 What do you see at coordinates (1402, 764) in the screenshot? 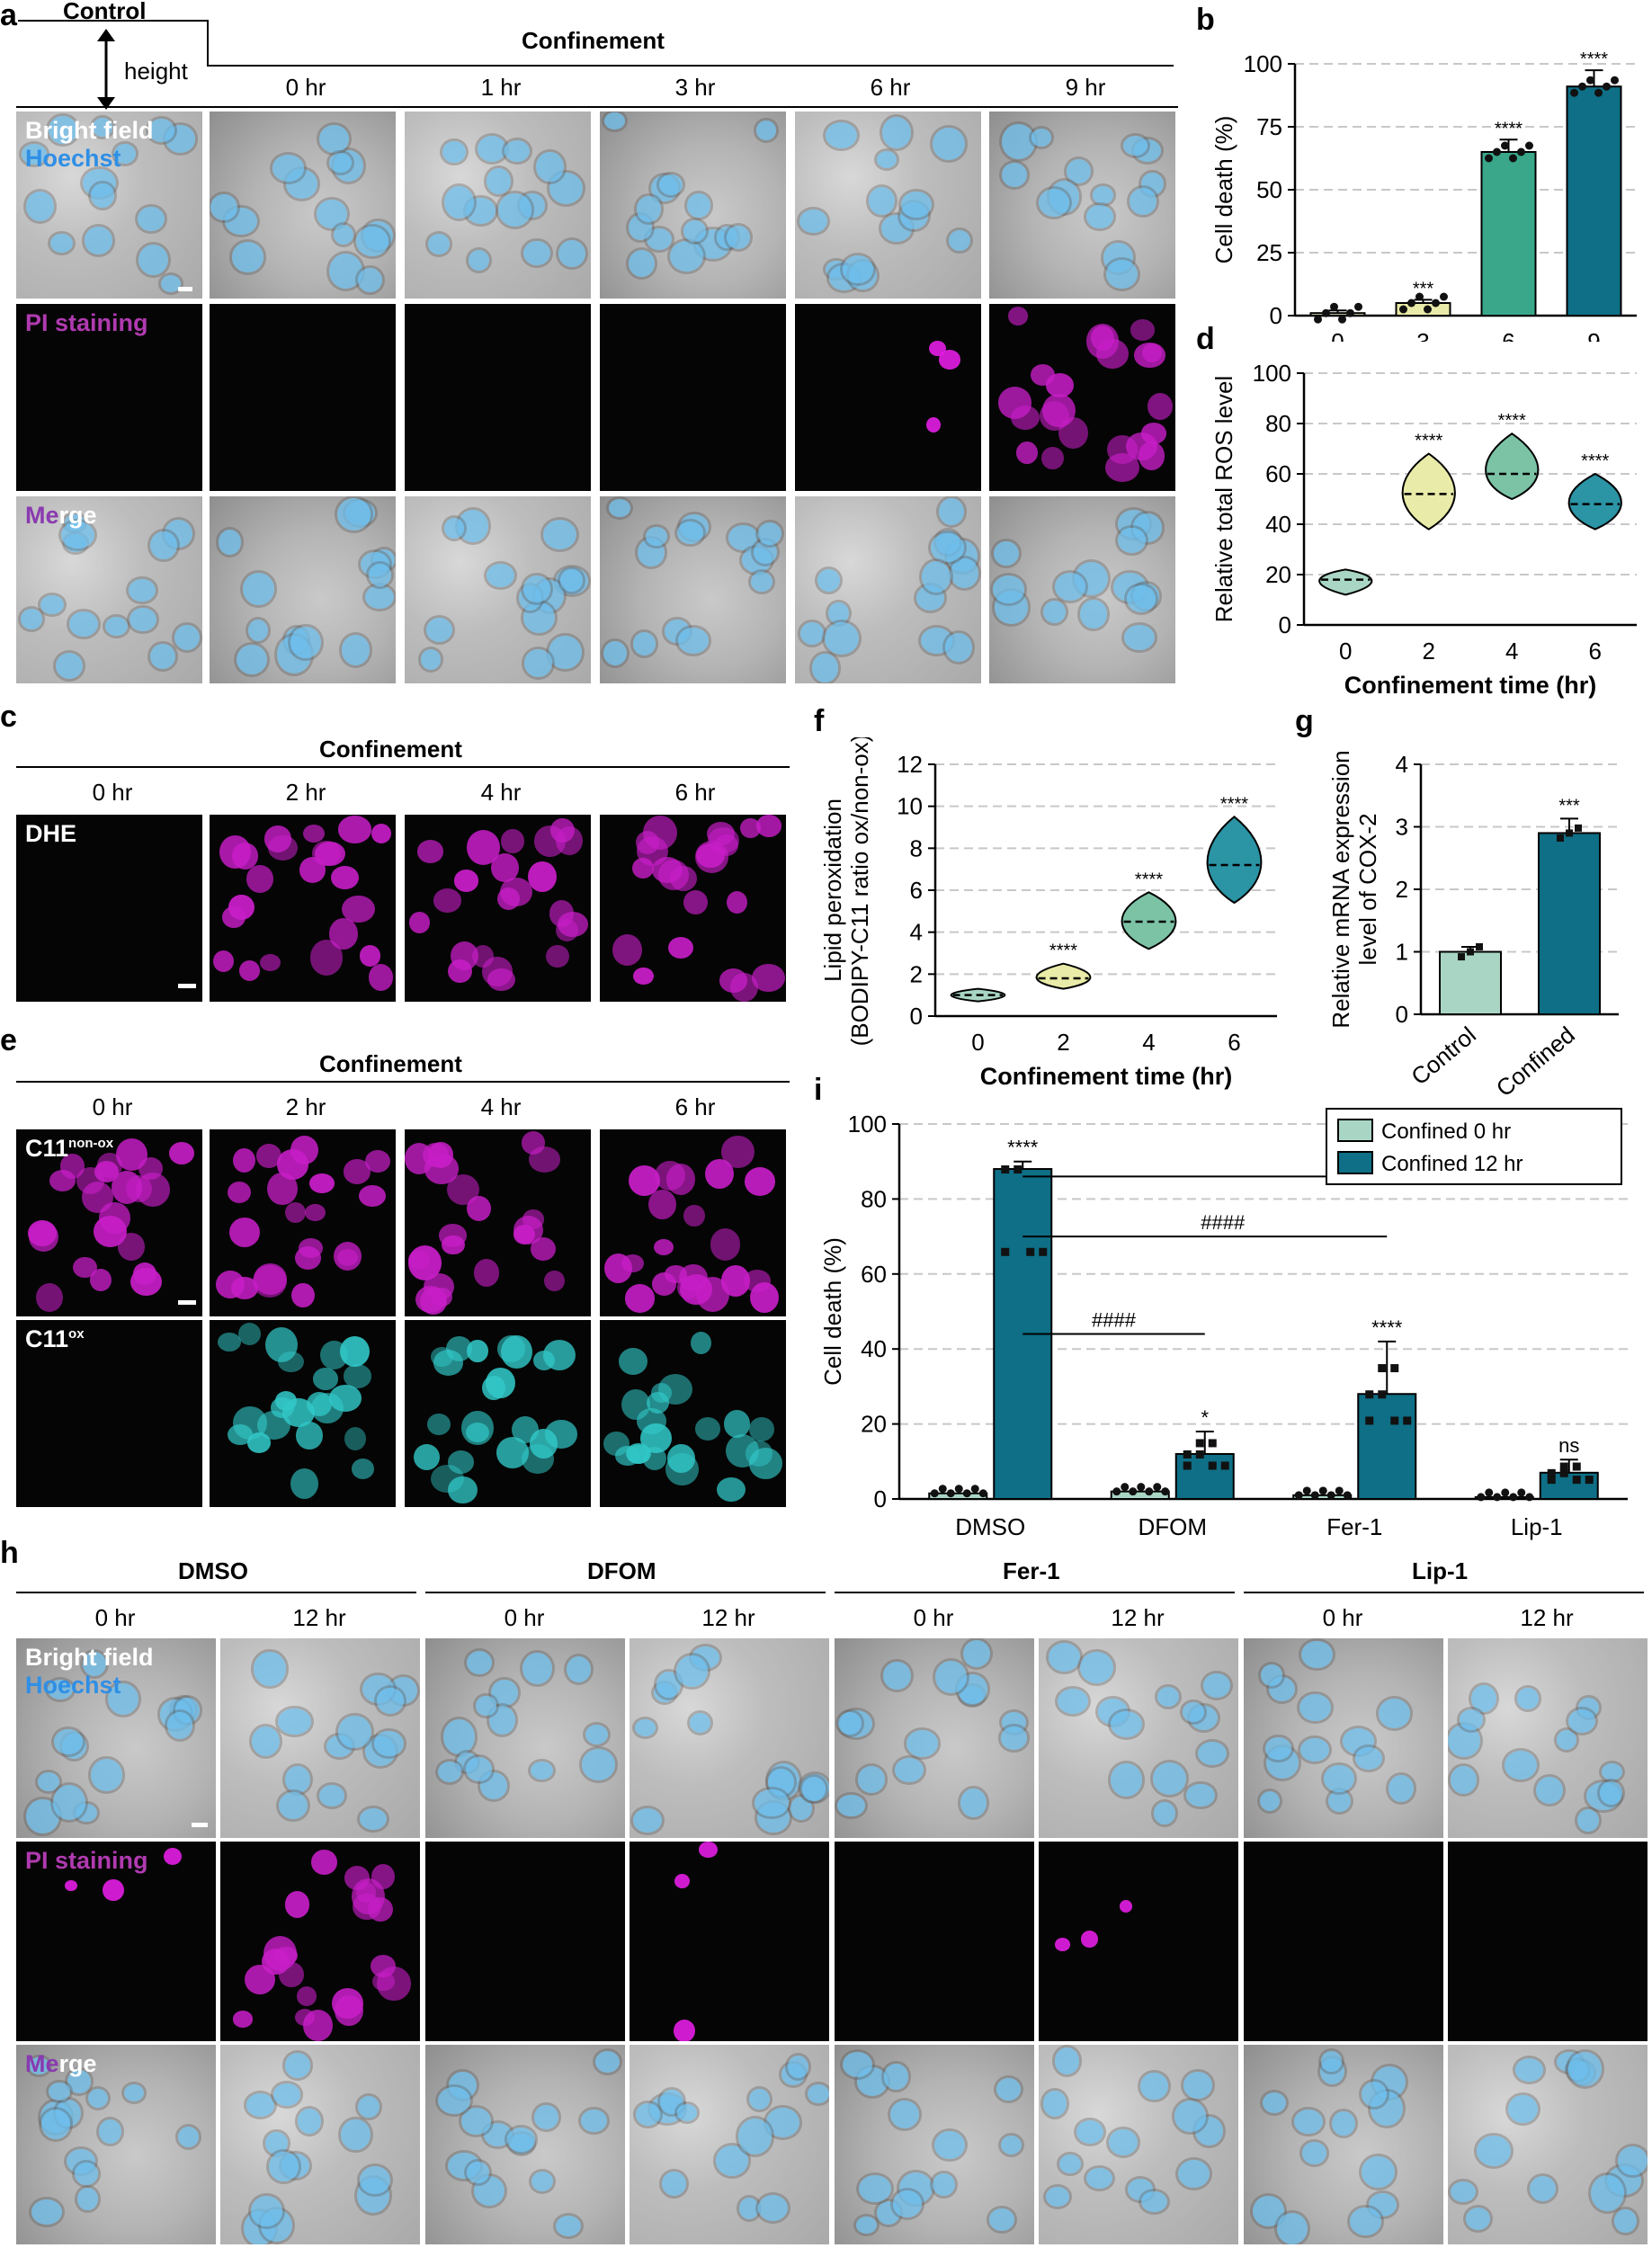
I see `y-tick-label: 4` at bounding box center [1402, 764].